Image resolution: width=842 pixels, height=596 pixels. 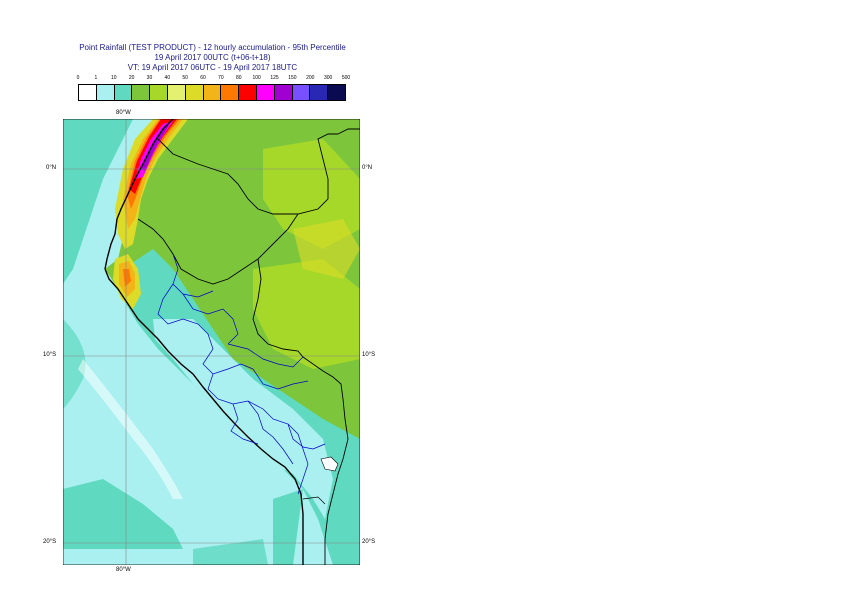 What do you see at coordinates (329, 464) in the screenshot?
I see `lake-titicaca` at bounding box center [329, 464].